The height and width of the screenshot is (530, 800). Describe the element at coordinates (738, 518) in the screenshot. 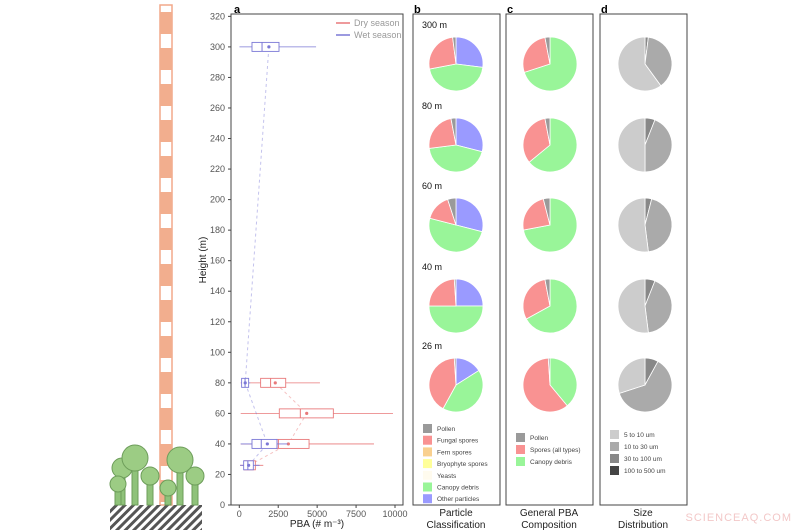

I see `watermark: SCIENCEAQ.COM` at that location.